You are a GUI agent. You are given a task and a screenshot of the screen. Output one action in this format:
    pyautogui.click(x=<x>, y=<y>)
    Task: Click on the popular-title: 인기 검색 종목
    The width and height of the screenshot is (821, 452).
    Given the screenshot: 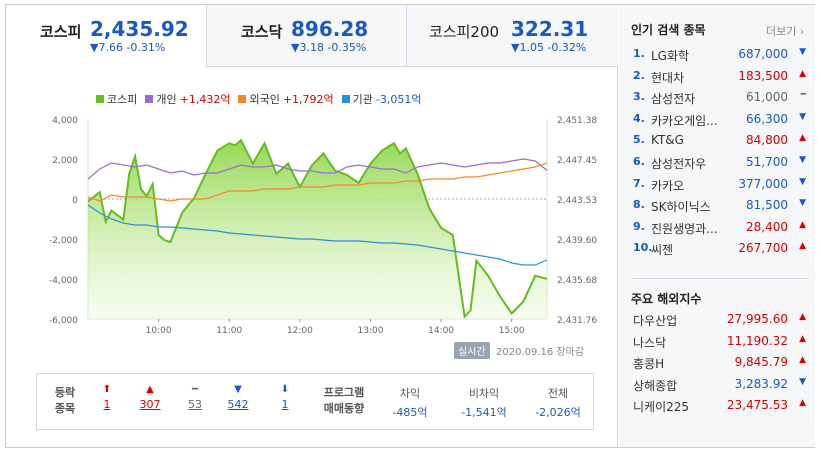 What is the action you would take?
    pyautogui.click(x=668, y=30)
    